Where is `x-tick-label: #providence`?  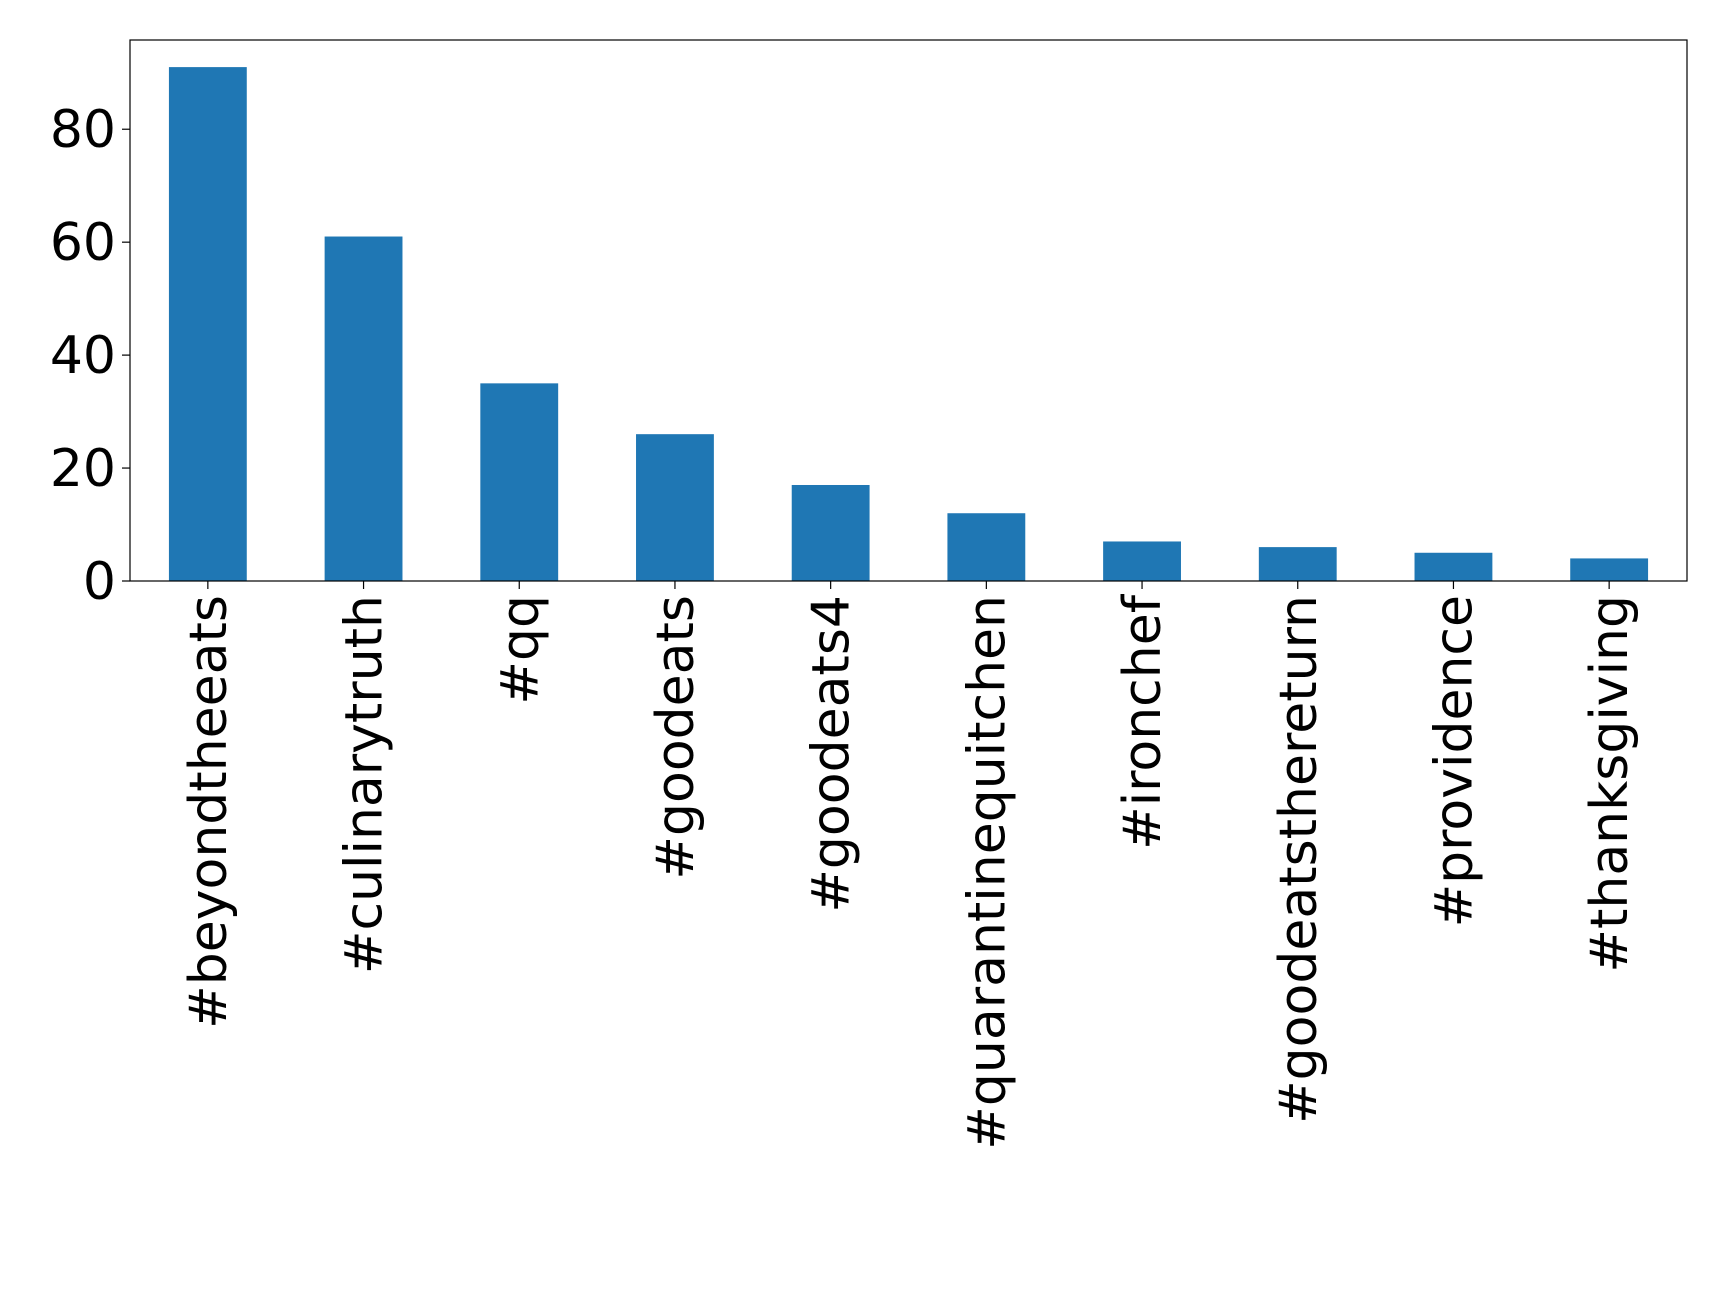
x-tick-label: #providence is located at coordinates (1454, 761).